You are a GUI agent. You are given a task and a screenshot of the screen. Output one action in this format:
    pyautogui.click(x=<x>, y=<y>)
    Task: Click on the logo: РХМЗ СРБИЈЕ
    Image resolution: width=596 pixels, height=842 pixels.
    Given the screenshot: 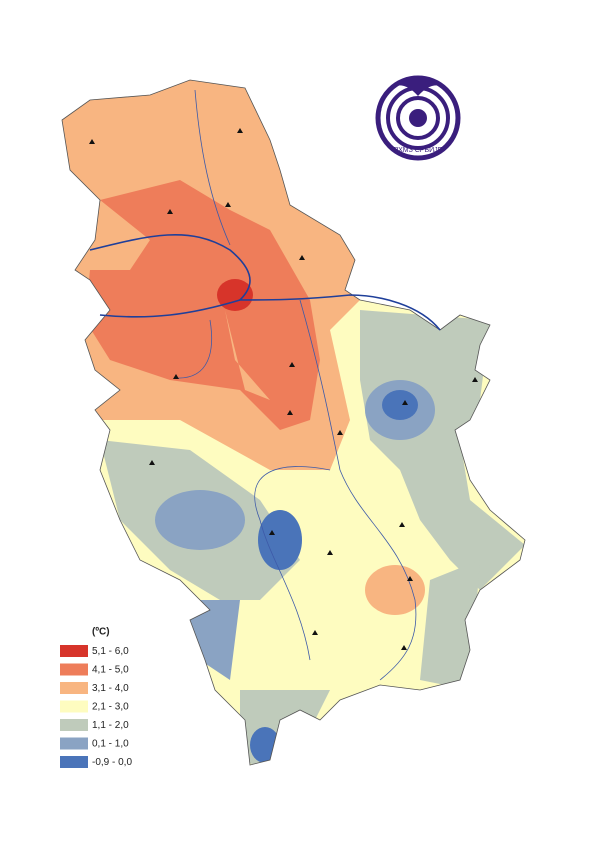 What is the action you would take?
    pyautogui.click(x=418, y=118)
    